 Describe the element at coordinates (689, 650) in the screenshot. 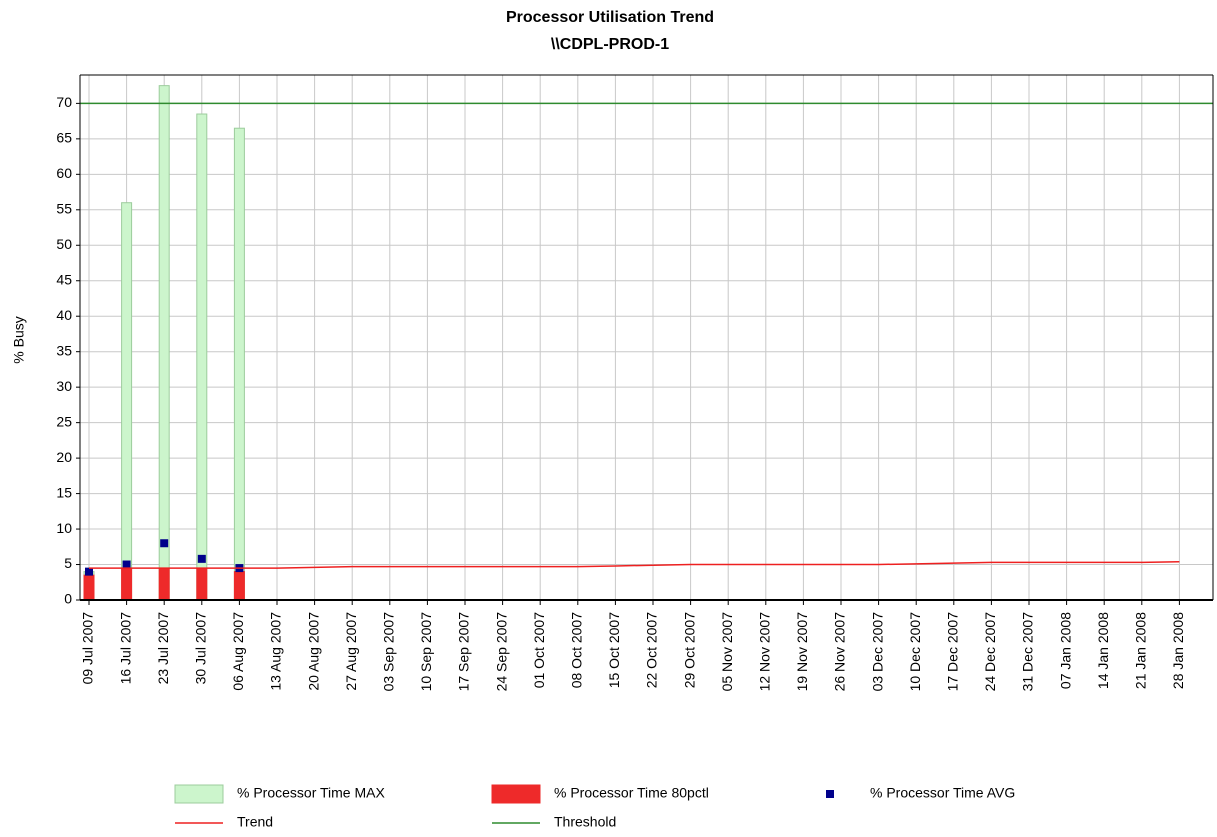

I see `x-tick-label: 29 Oct 2007` at that location.